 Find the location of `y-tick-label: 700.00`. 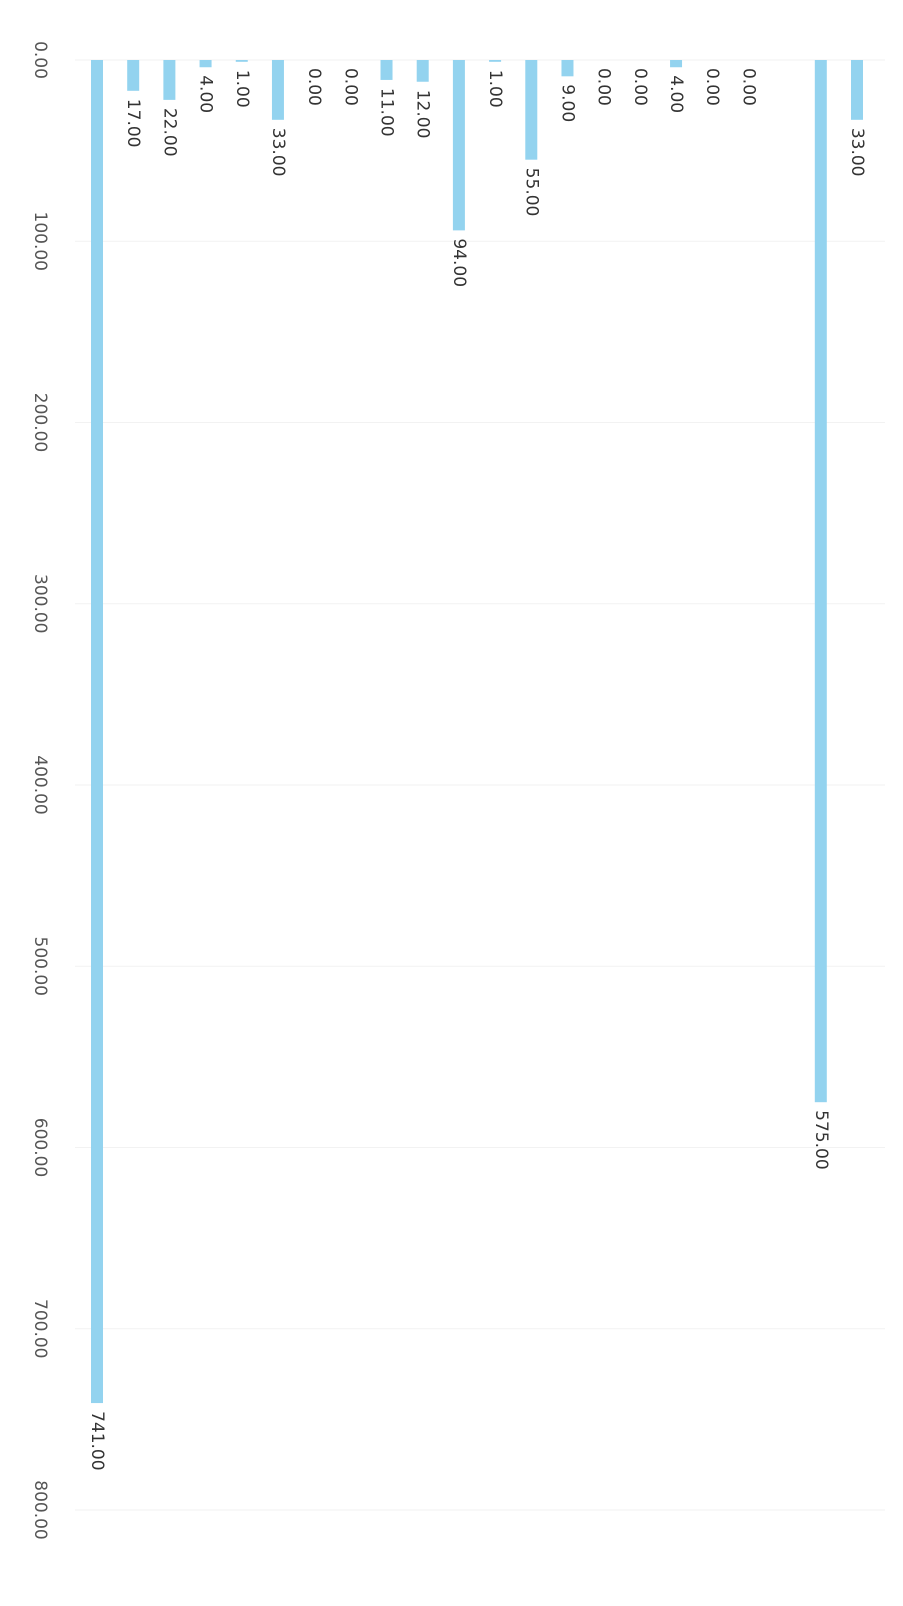

y-tick-label: 700.00 is located at coordinates (40, 1328).